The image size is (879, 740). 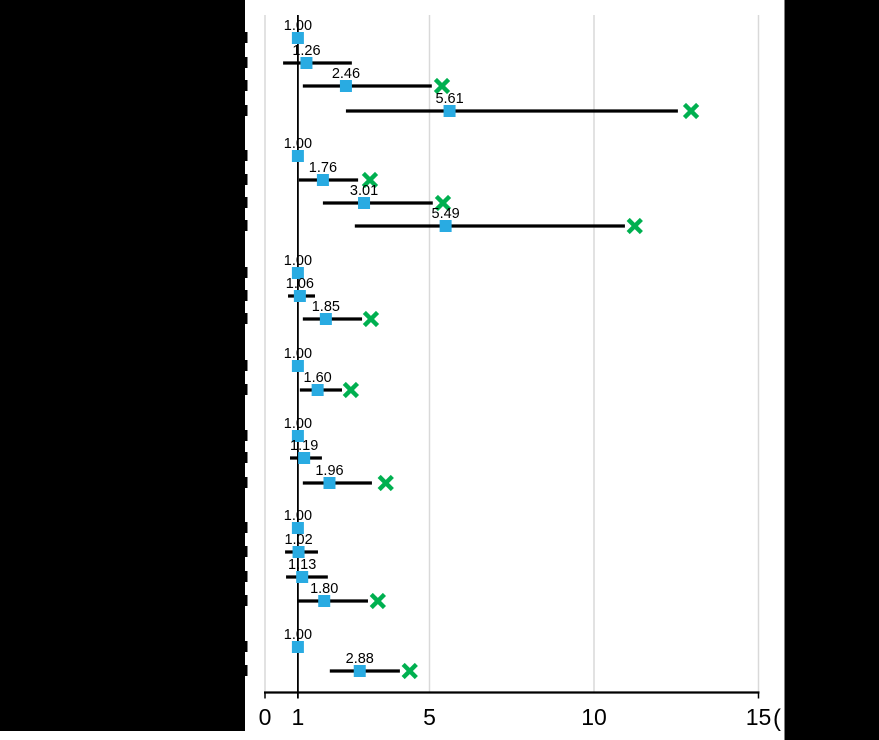 What do you see at coordinates (777, 718) in the screenshot?
I see `x-axis-clipped-paren: (` at bounding box center [777, 718].